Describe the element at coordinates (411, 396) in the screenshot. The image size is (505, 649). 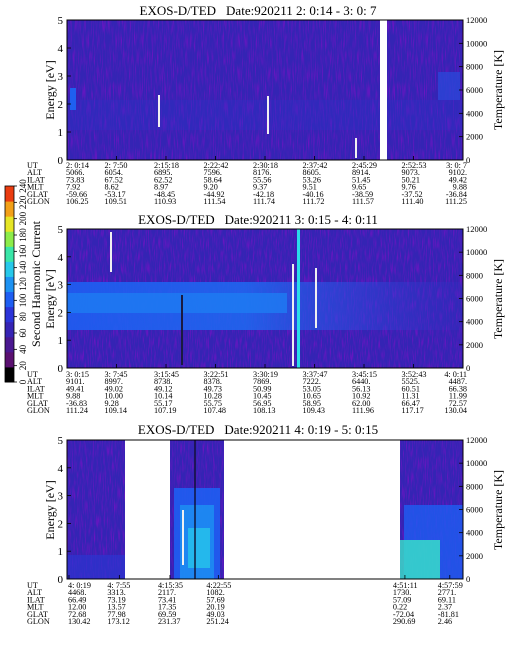
I see `ephemeris-value: 11.31` at that location.